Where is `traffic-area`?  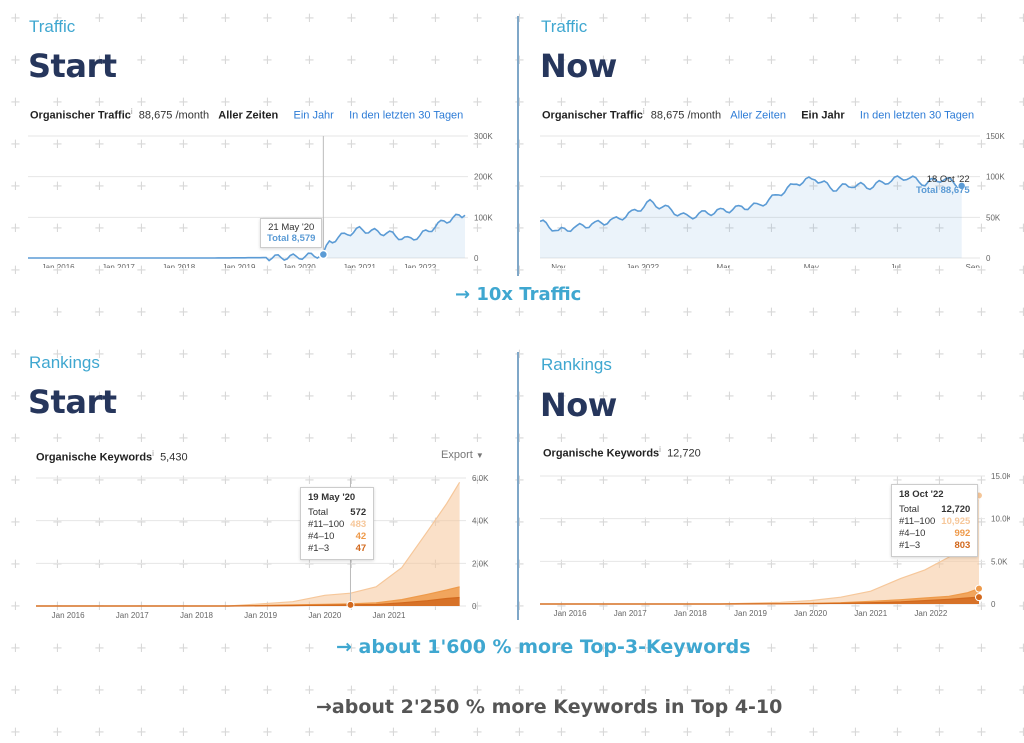
traffic-area is located at coordinates (246, 237).